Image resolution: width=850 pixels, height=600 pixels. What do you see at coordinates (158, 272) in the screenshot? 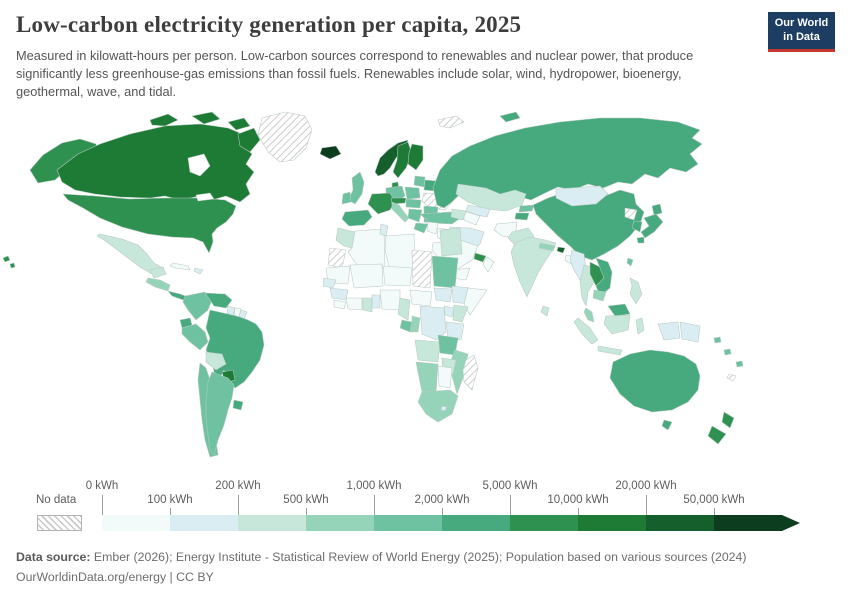
I see `country-mexico` at bounding box center [158, 272].